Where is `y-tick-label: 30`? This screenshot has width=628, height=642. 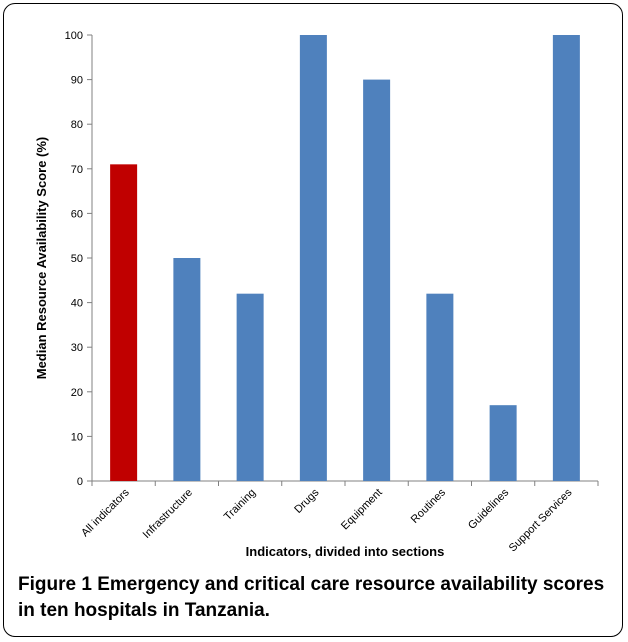 y-tick-label: 30 is located at coordinates (77, 348).